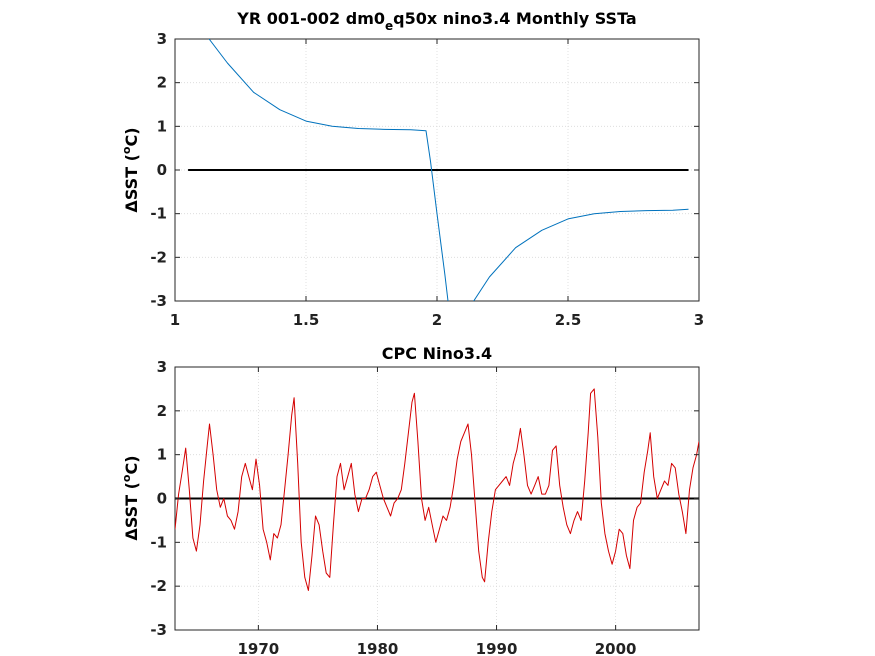 Image resolution: width=875 pixels, height=656 pixels. Describe the element at coordinates (437, 353) in the screenshot. I see `bottom-chart-title: CPC Nino3.4` at that location.